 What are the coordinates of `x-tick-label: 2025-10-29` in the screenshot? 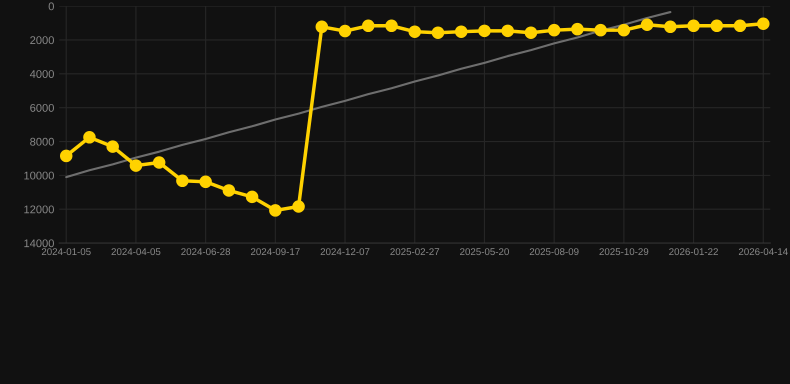 It's located at (623, 252).